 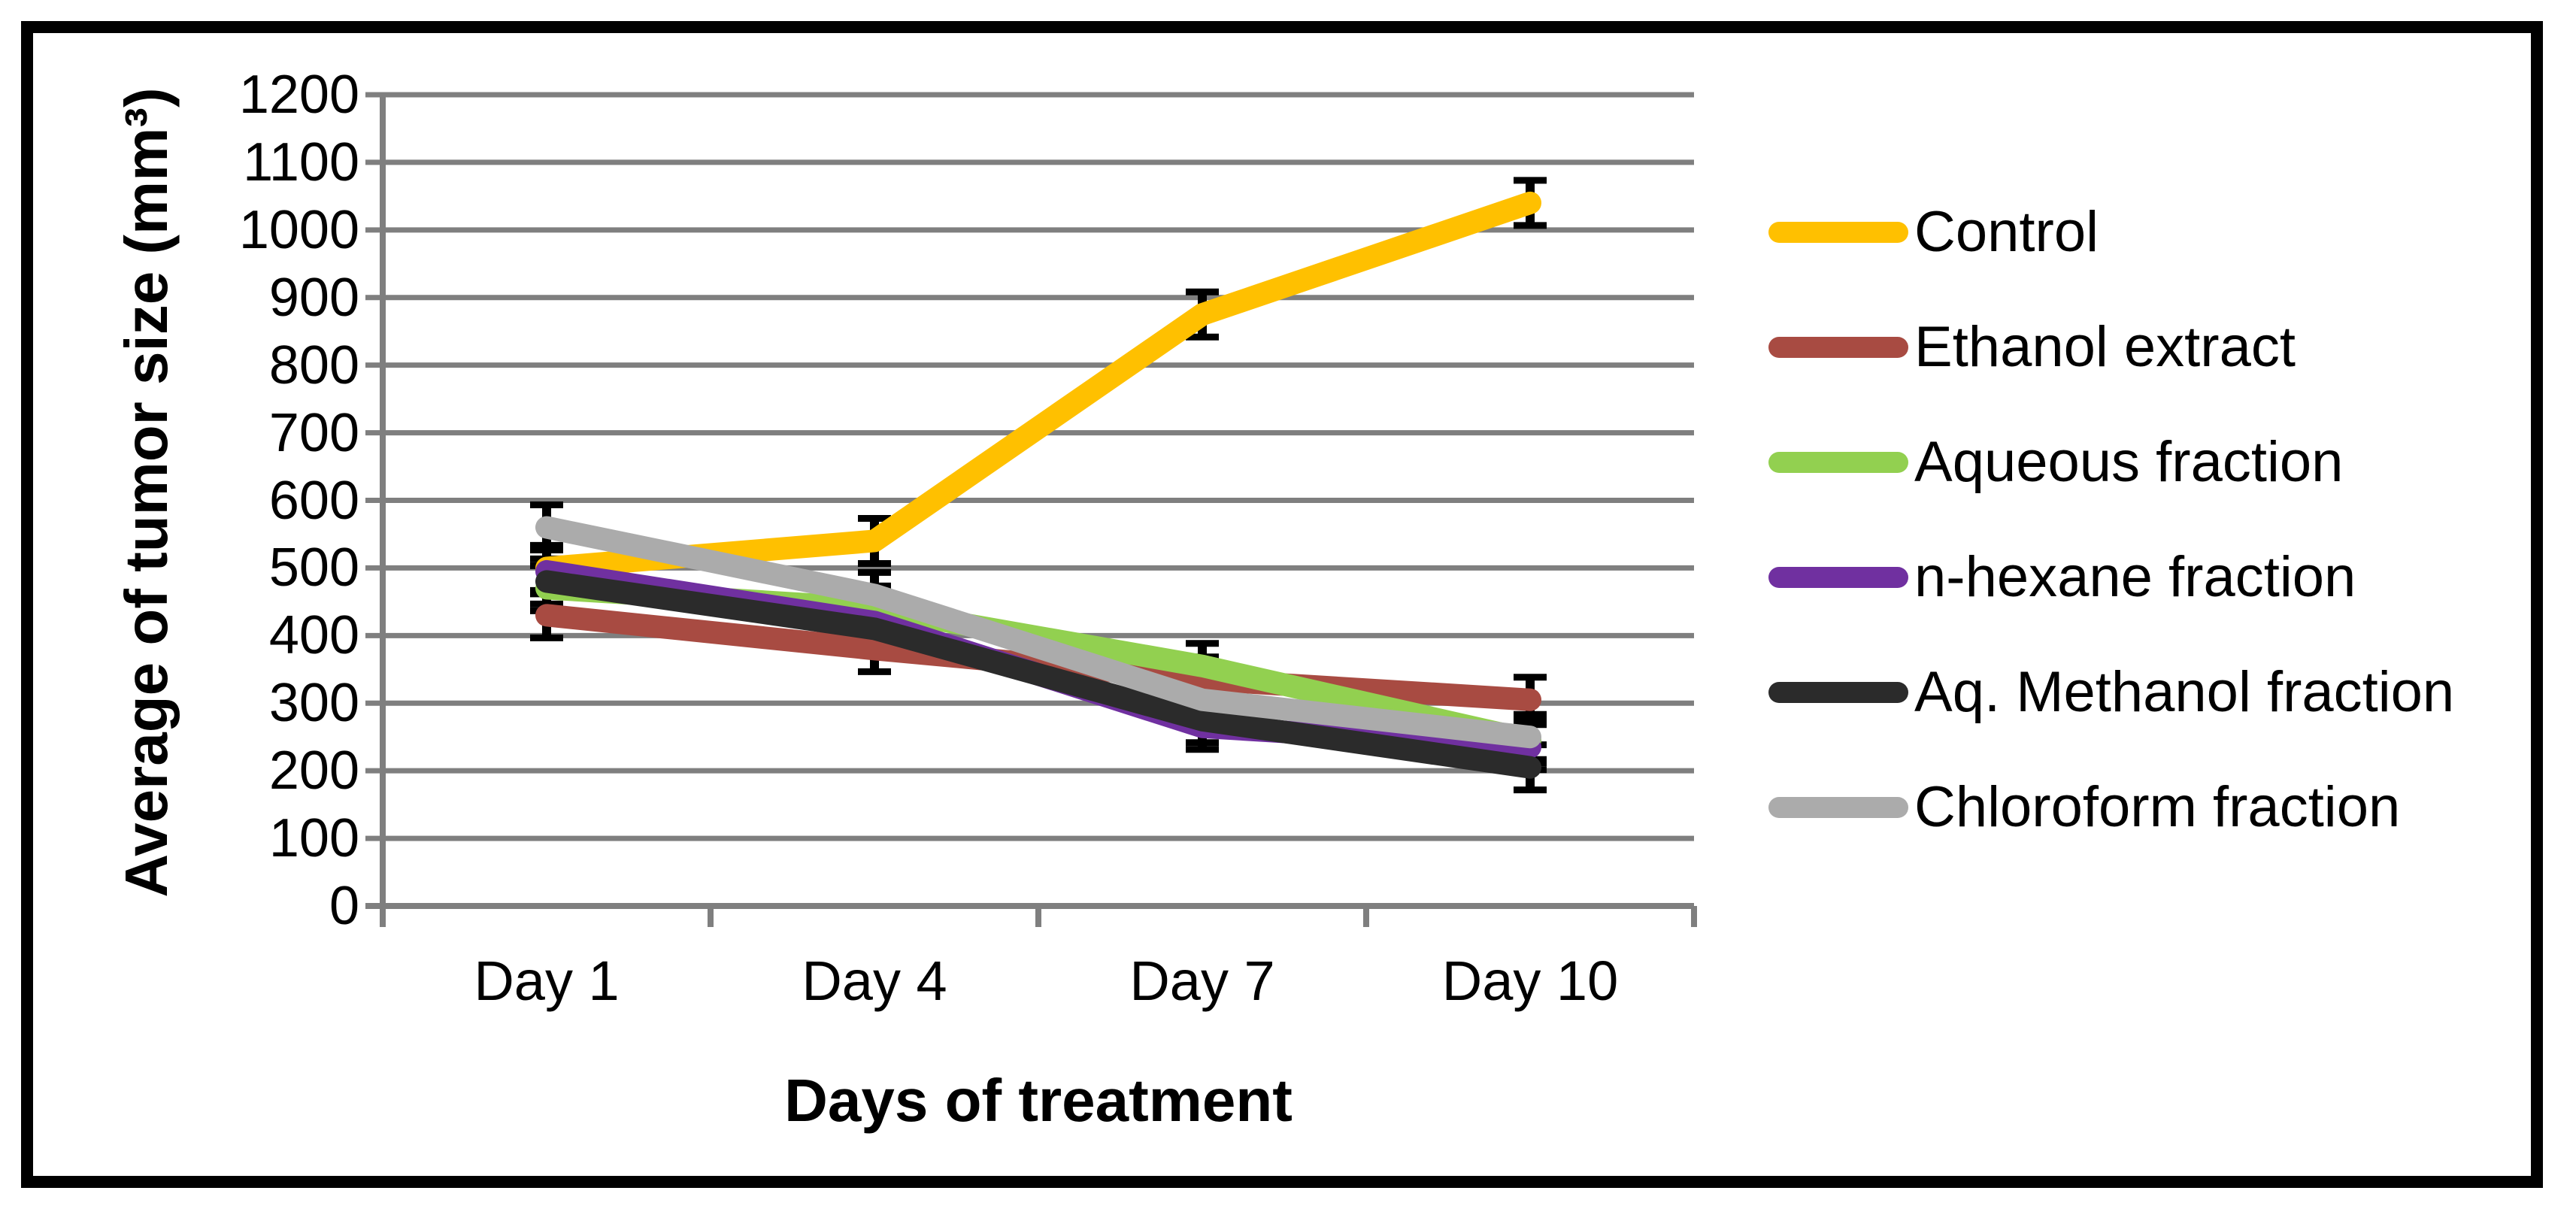 I want to click on y-tick-label: 0, so click(x=344, y=906).